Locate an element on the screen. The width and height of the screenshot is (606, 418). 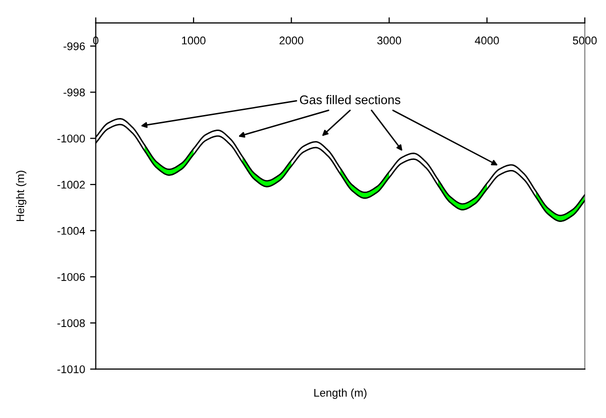
y-axis-title: Height (m) is located at coordinates (21, 196).